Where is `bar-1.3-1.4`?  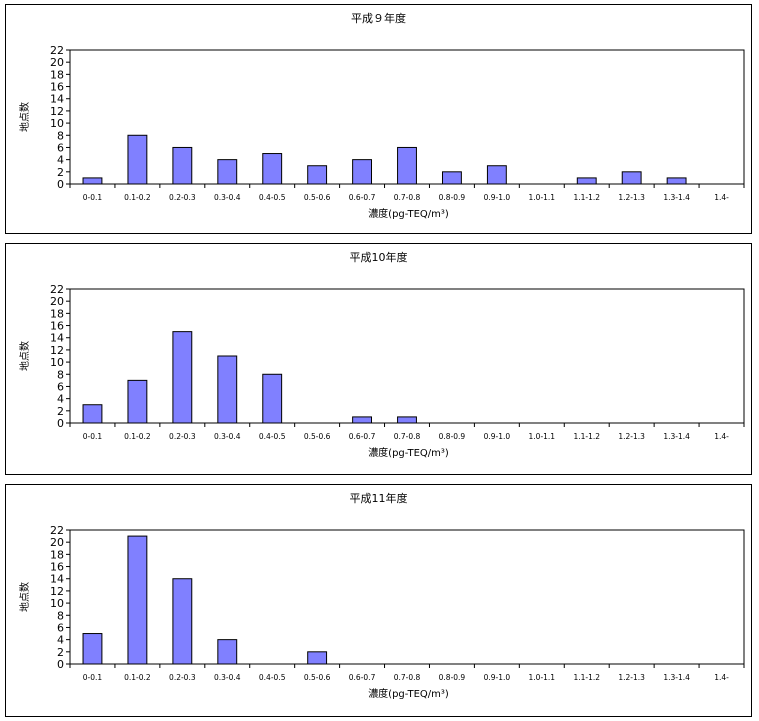 bar-1.3-1.4 is located at coordinates (676, 181).